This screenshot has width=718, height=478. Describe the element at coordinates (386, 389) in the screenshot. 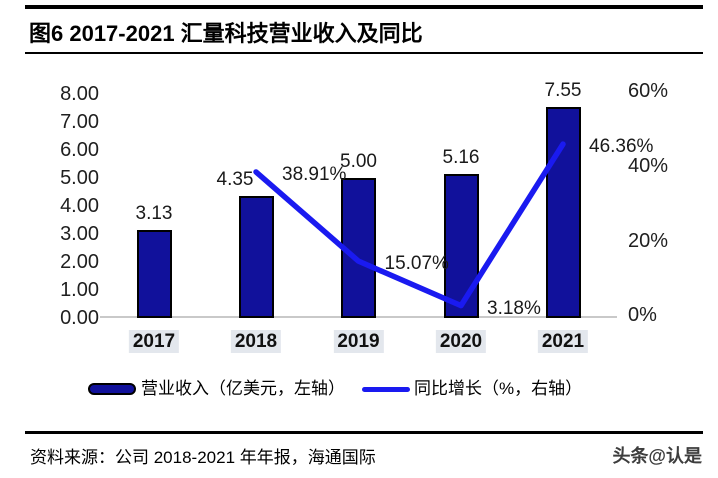

I see `legend-line-swatch` at that location.